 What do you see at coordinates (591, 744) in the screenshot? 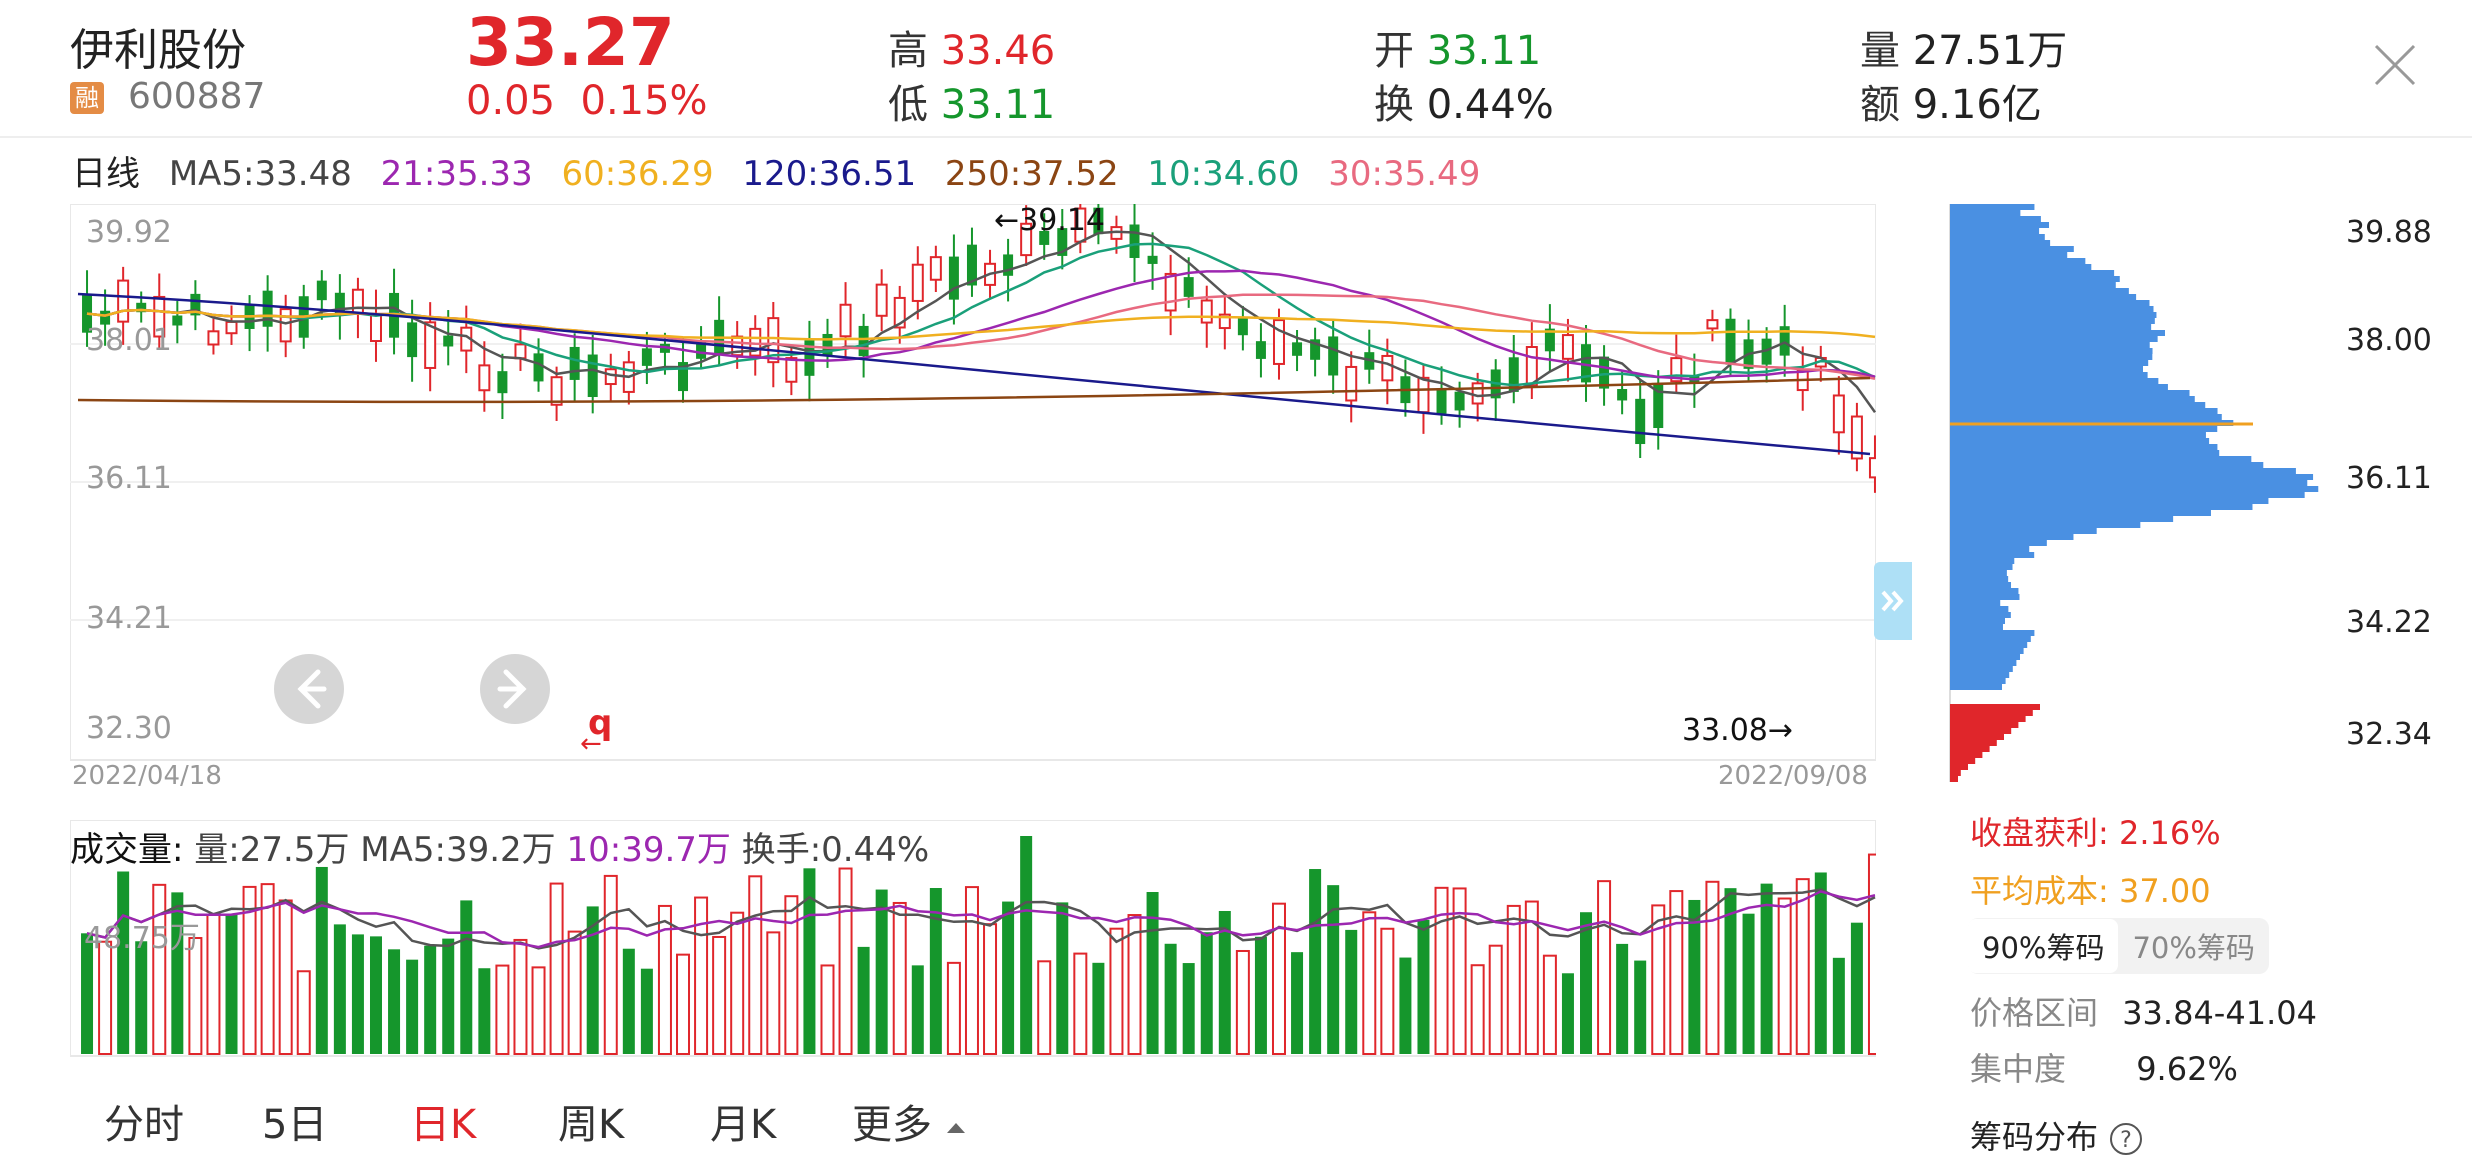
I see `marker-arrow: ←` at bounding box center [591, 744].